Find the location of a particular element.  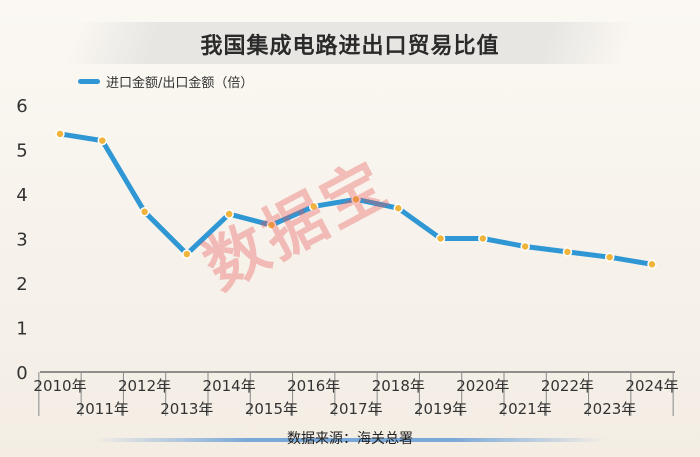

y-tick-label: 3 is located at coordinates (21, 240).